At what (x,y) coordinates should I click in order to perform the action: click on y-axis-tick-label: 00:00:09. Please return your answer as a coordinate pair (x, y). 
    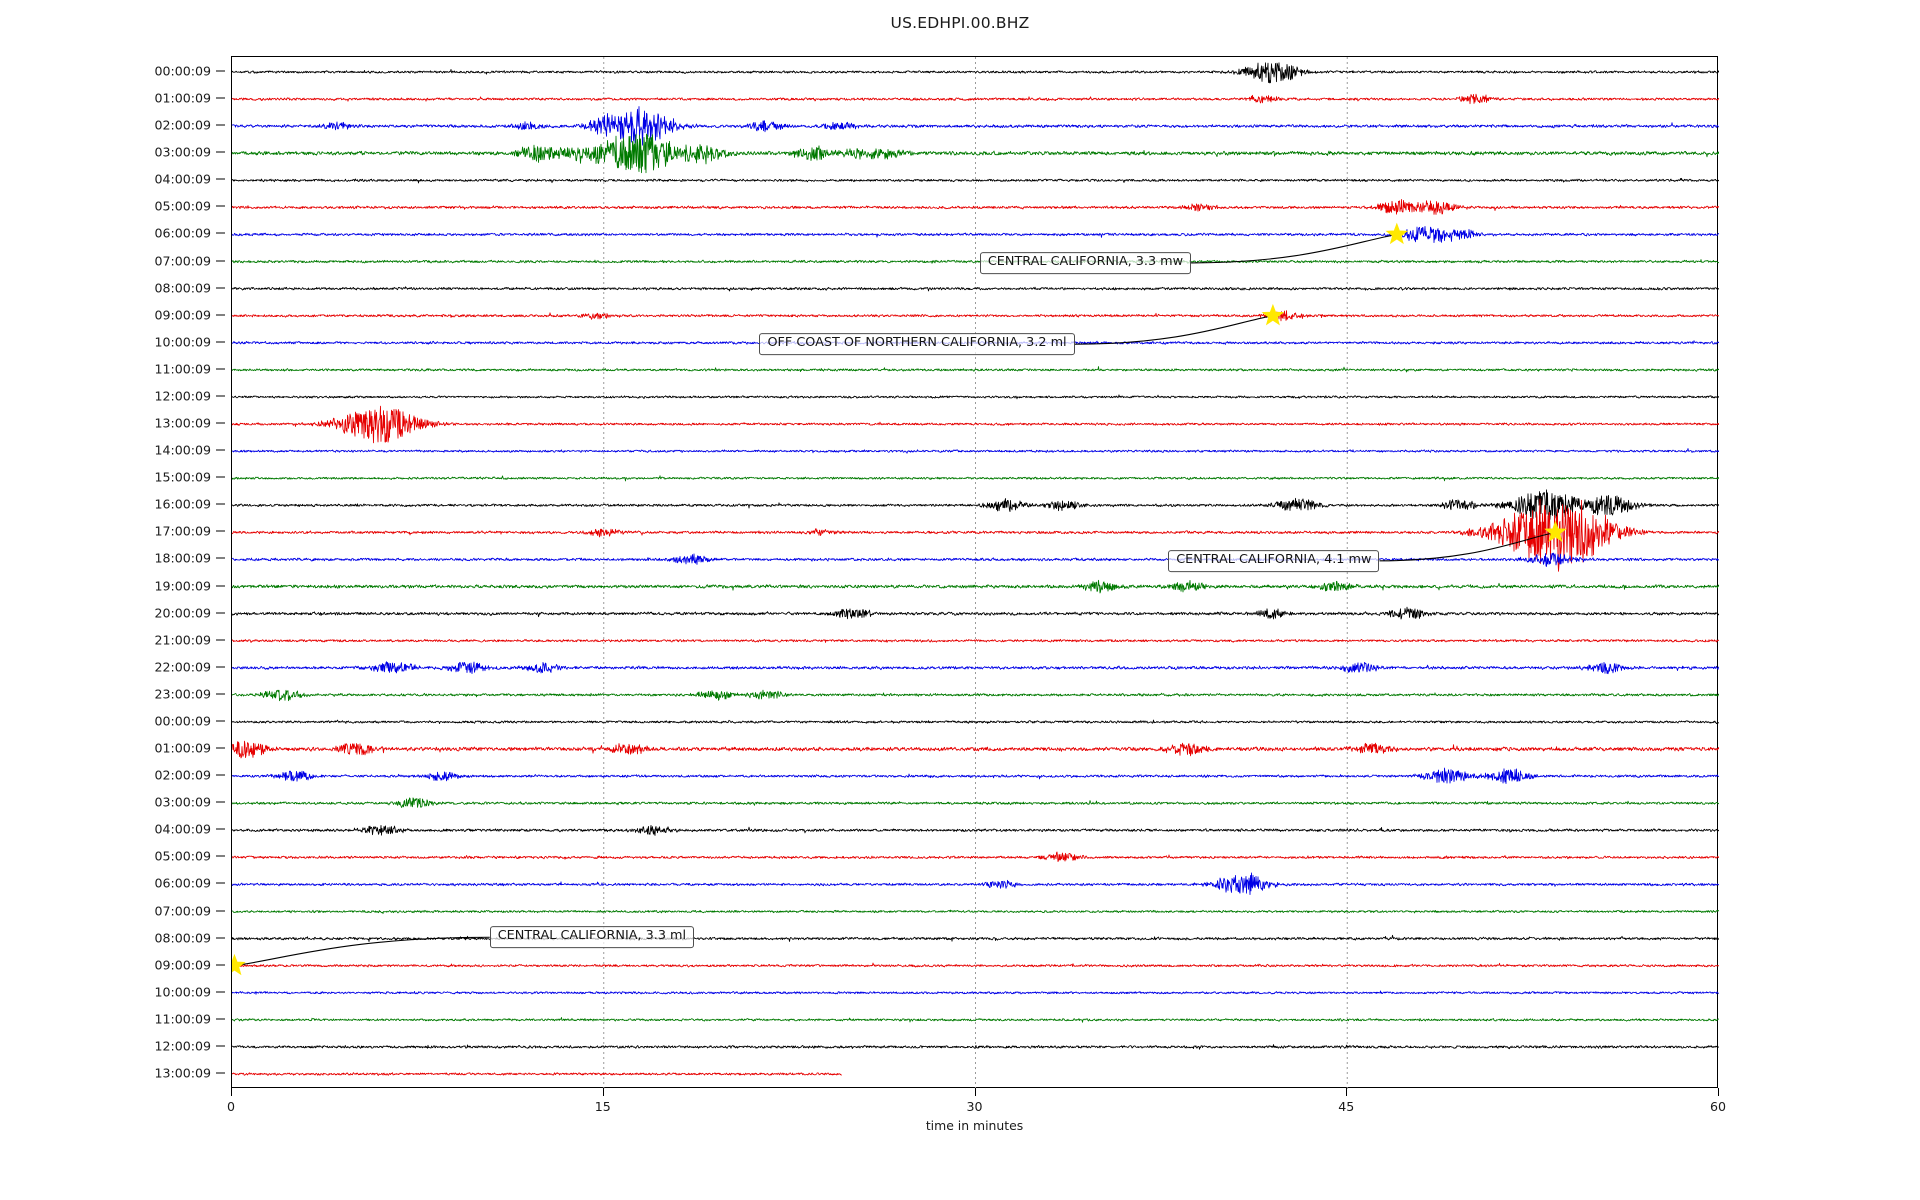
    Looking at the image, I should click on (182, 71).